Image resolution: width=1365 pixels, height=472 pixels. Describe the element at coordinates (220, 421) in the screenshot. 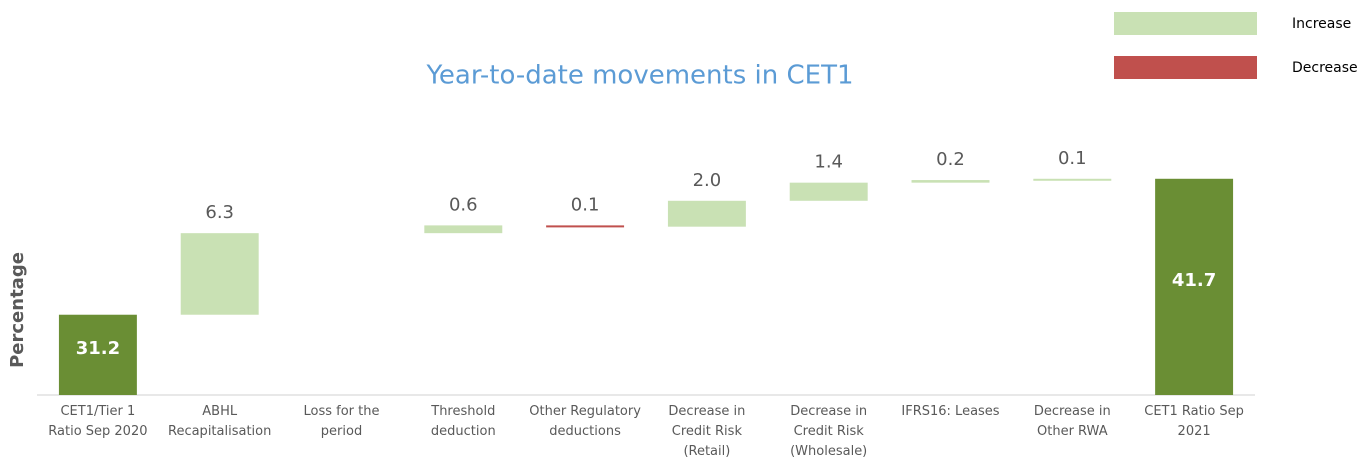

I see `x-tick-label: ABHL Recapitalisation` at that location.